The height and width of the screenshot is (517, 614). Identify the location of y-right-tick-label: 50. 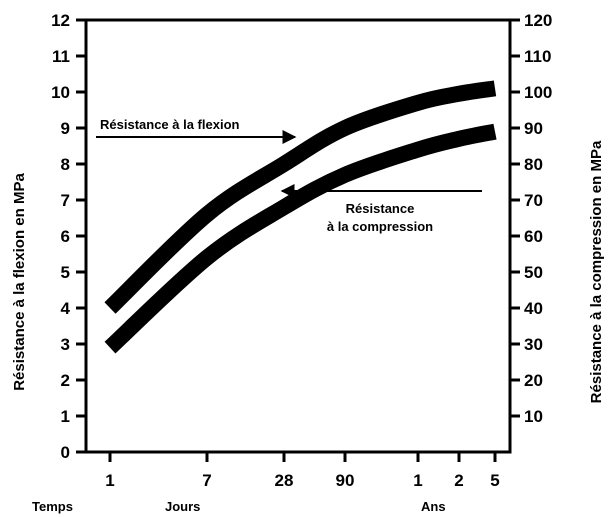
(533, 272).